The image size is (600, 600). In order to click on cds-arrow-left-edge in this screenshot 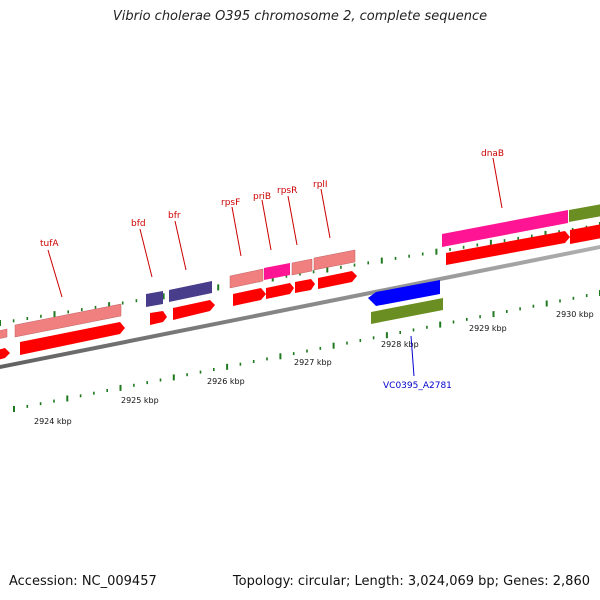, I will do `click(5, 354)`.